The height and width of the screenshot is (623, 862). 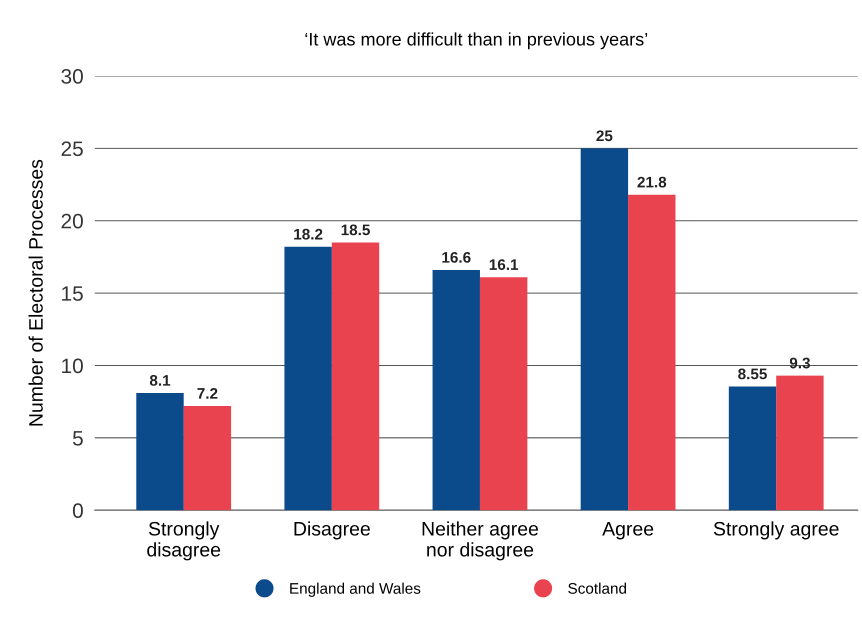 What do you see at coordinates (604, 136) in the screenshot?
I see `data-label: 25` at bounding box center [604, 136].